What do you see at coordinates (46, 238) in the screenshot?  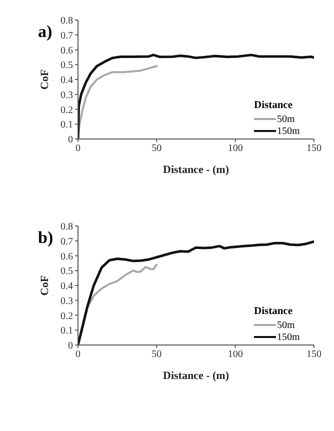 I see `chart-title: b)` at bounding box center [46, 238].